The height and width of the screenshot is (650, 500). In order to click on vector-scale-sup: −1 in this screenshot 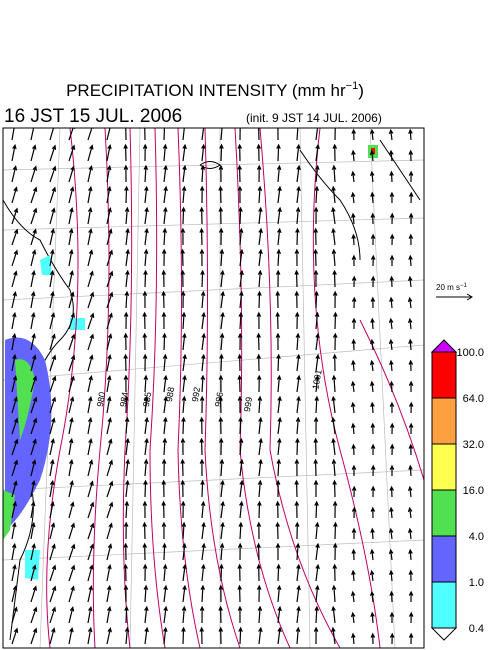, I will do `click(464, 286)`.